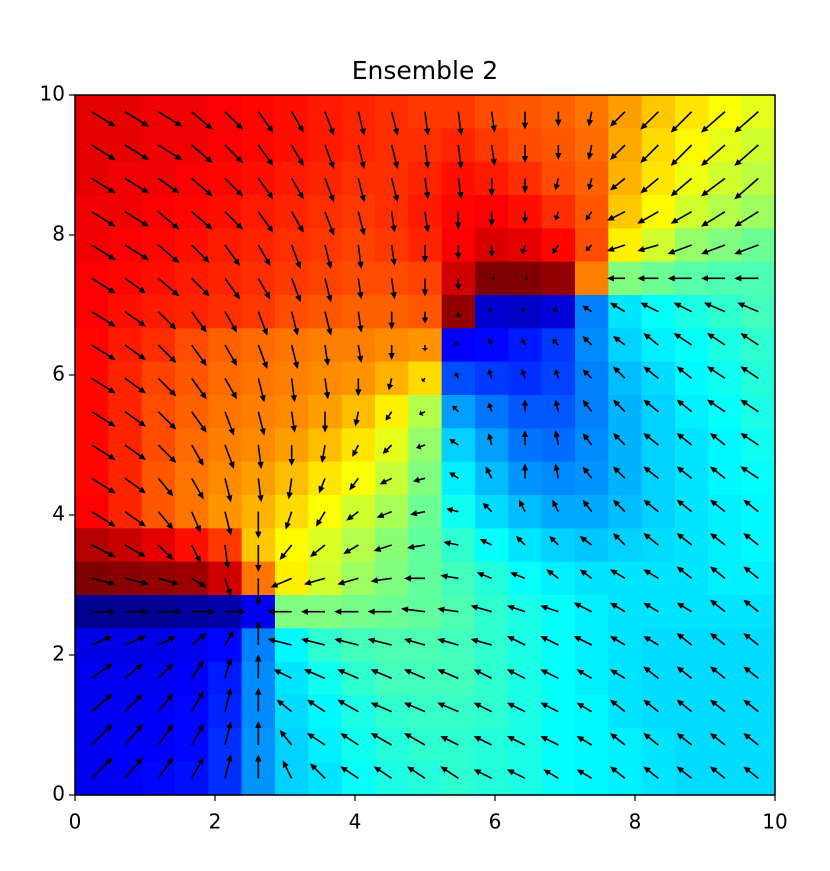 This screenshot has width=830, height=871. I want to click on y-tick-label: 4, so click(58, 514).